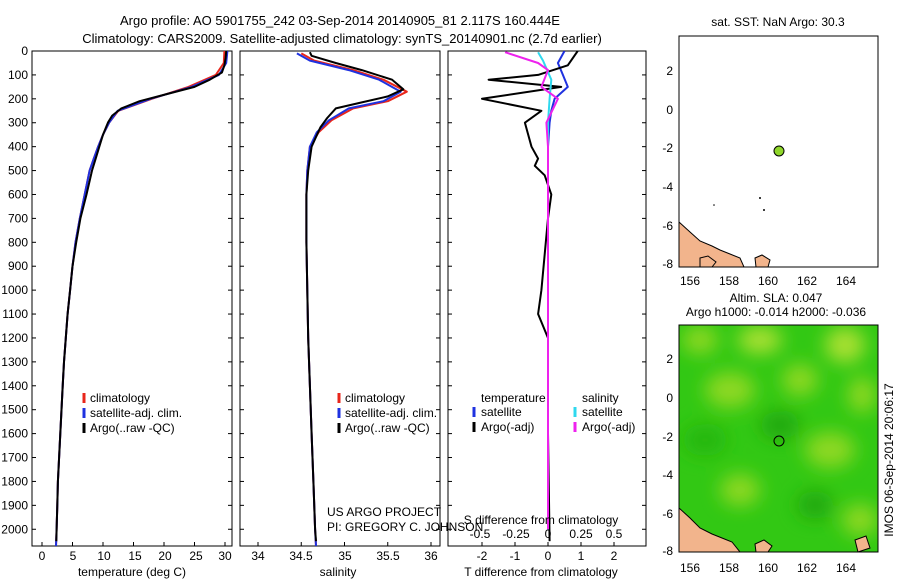 The height and width of the screenshot is (580, 900). What do you see at coordinates (384, 512) in the screenshot?
I see `project-credit: US ARGO PROJECT` at bounding box center [384, 512].